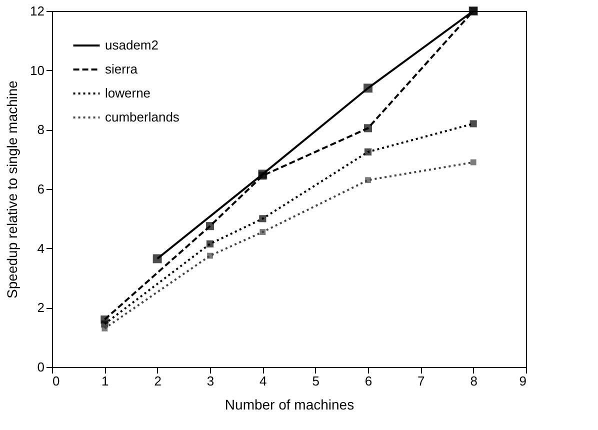 The height and width of the screenshot is (430, 598). I want to click on x-tick-label: 4, so click(263, 381).